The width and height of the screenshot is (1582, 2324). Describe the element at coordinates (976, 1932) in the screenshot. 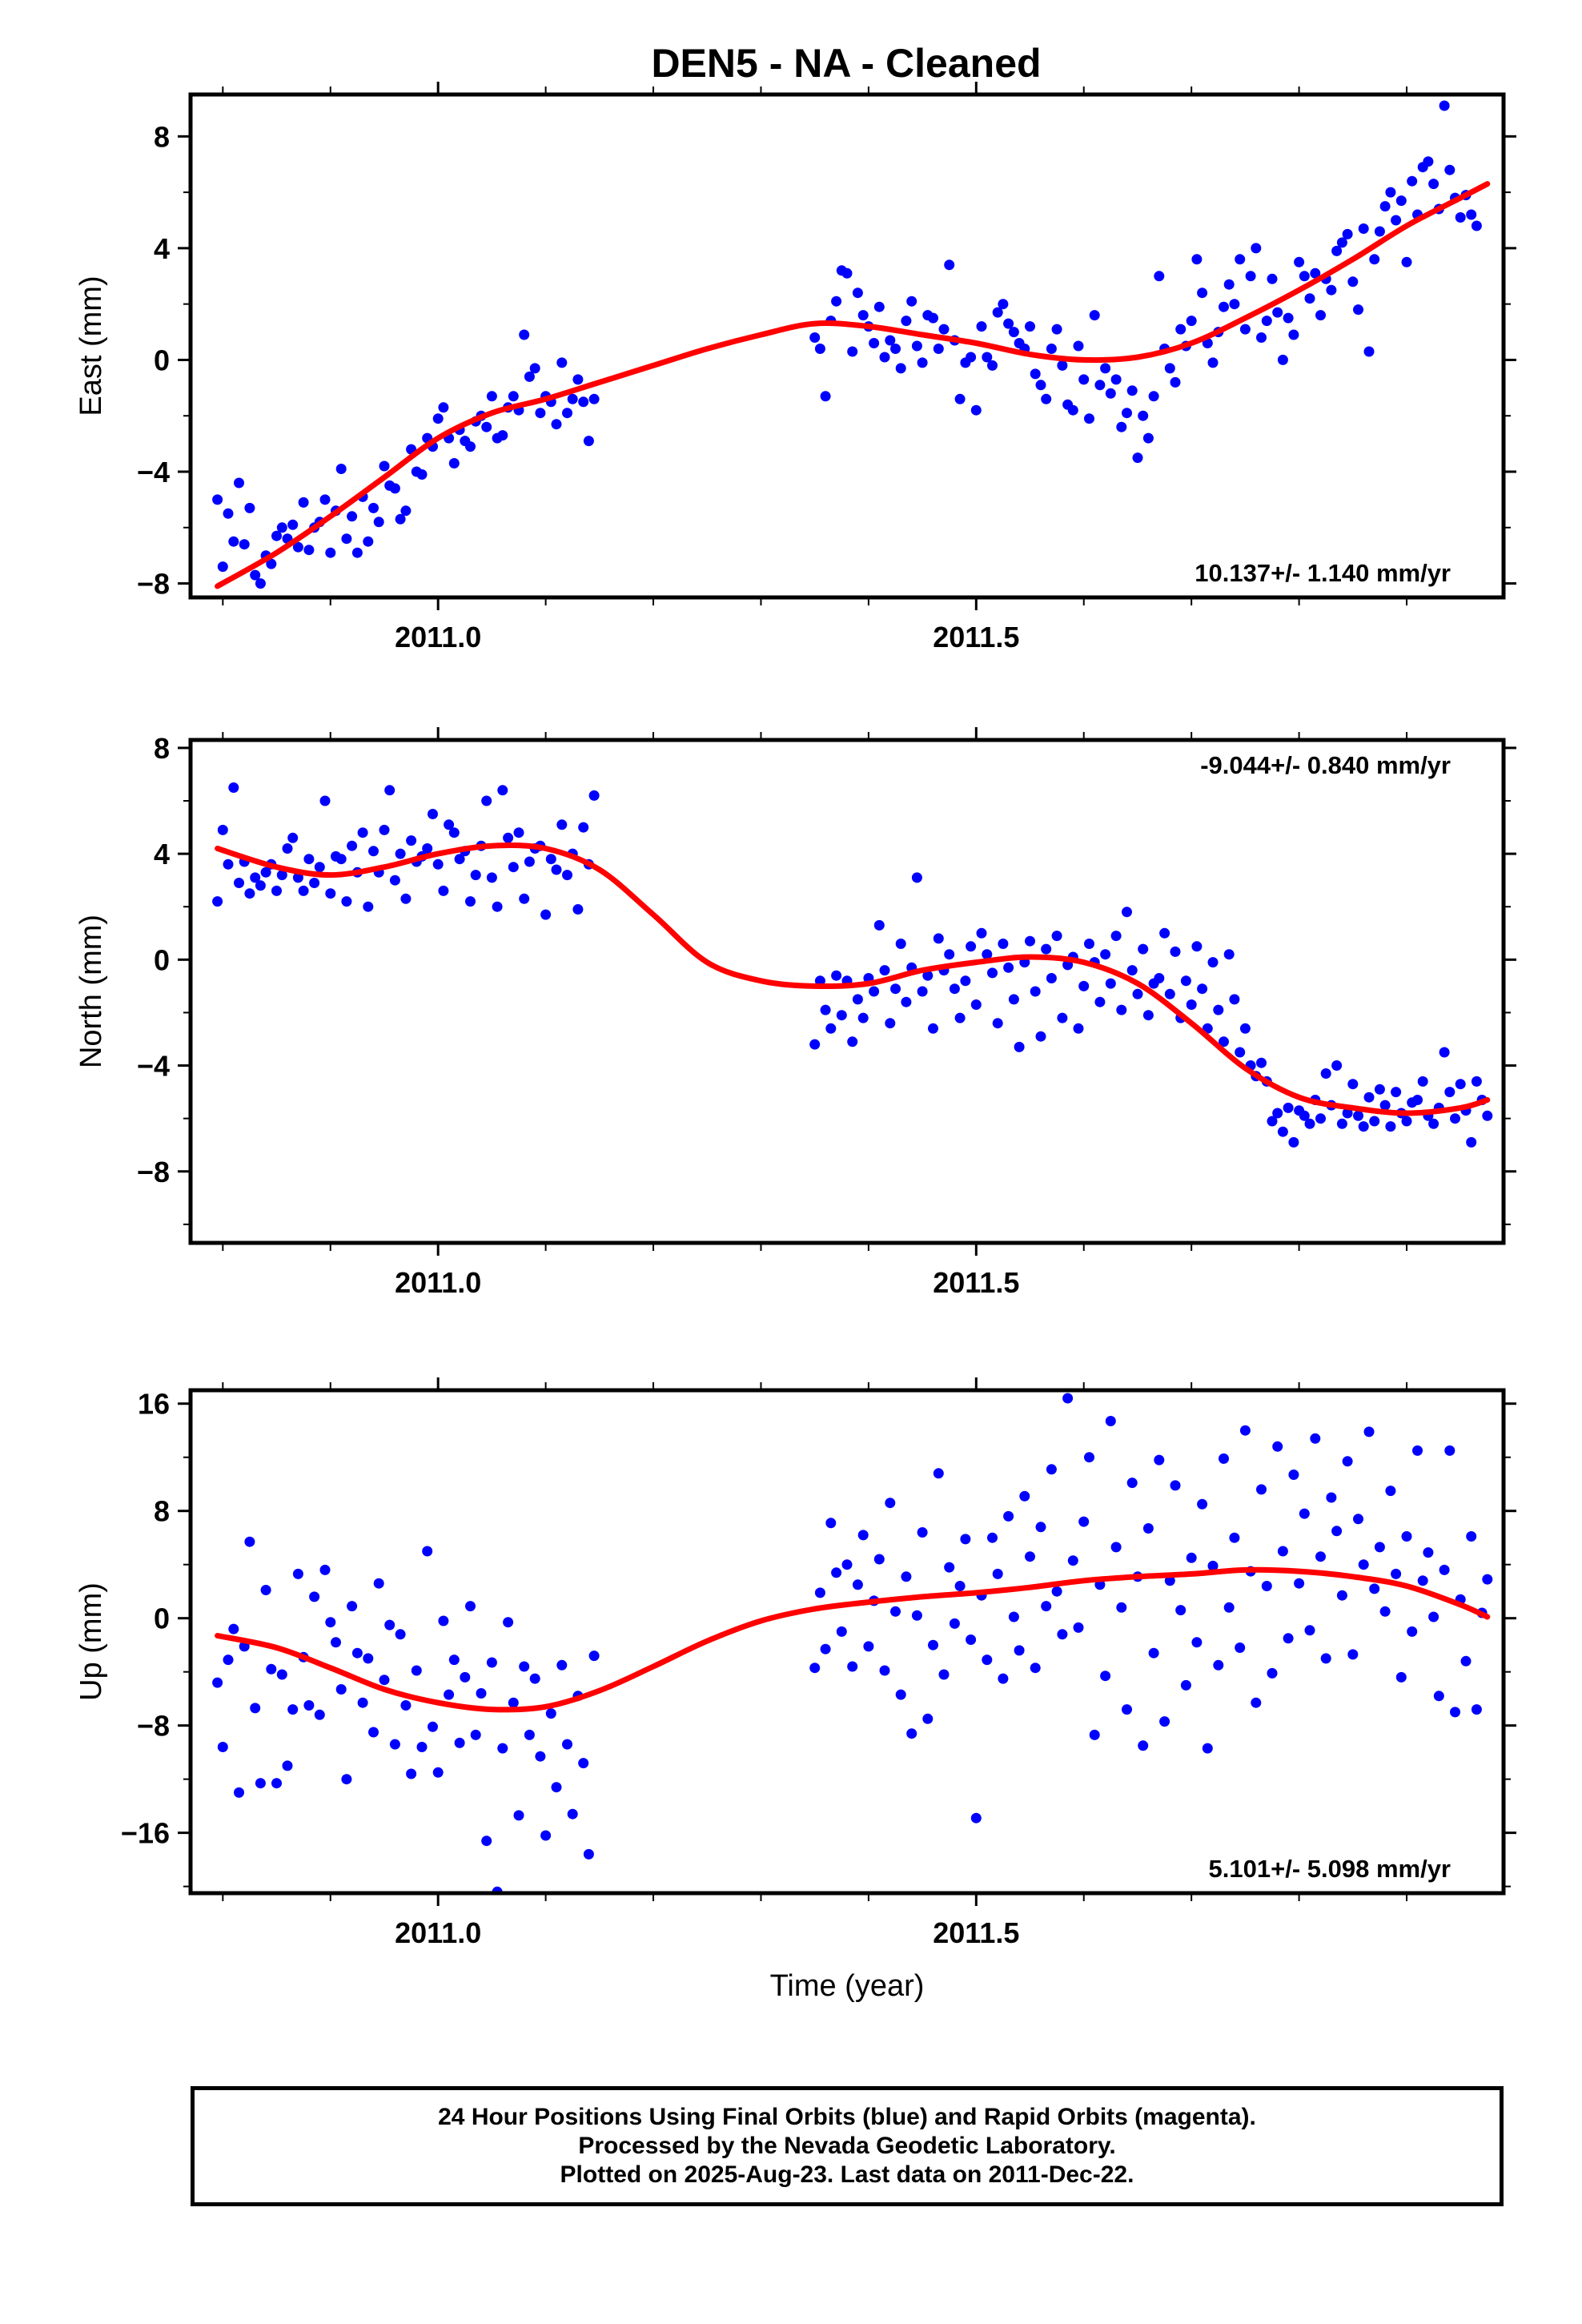

I see `x-tick-label: 2011.5` at that location.